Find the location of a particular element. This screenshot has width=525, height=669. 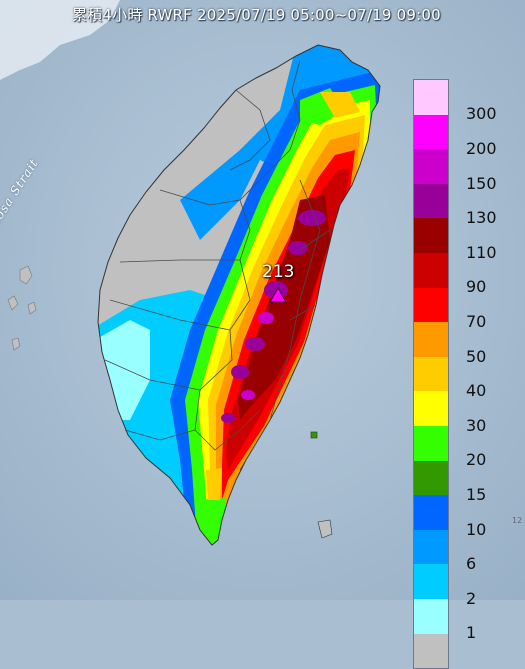

corner-text: 12 is located at coordinates (517, 520).